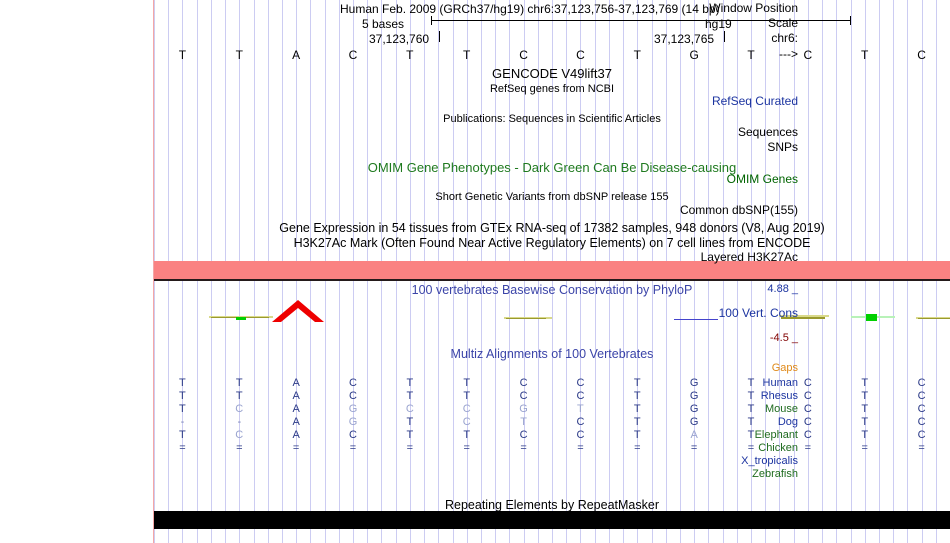 Image resolution: width=950 pixels, height=543 pixels. What do you see at coordinates (782, 23) in the screenshot?
I see `scale-label: Scale` at bounding box center [782, 23].